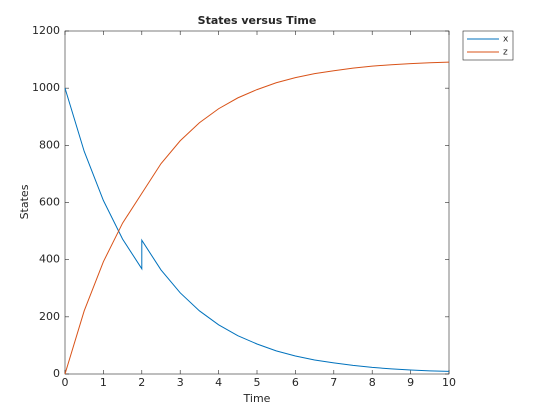 The height and width of the screenshot is (420, 560). What do you see at coordinates (505, 53) in the screenshot?
I see `legend-label: z` at bounding box center [505, 53].